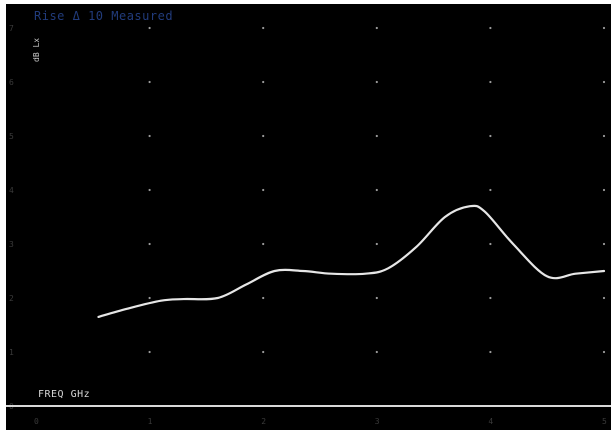 This screenshot has height=433, width=611. What do you see at coordinates (11, 217) in the screenshot?
I see `y-ticks: 01234567` at bounding box center [11, 217].